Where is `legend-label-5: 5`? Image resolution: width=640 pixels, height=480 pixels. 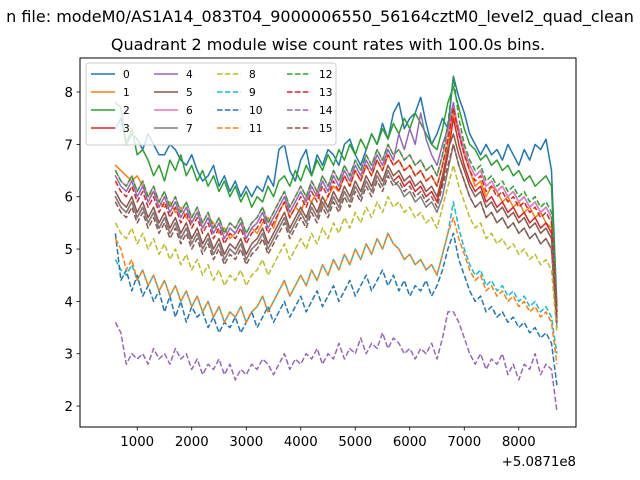
legend-label-5: 5 is located at coordinates (189, 93).